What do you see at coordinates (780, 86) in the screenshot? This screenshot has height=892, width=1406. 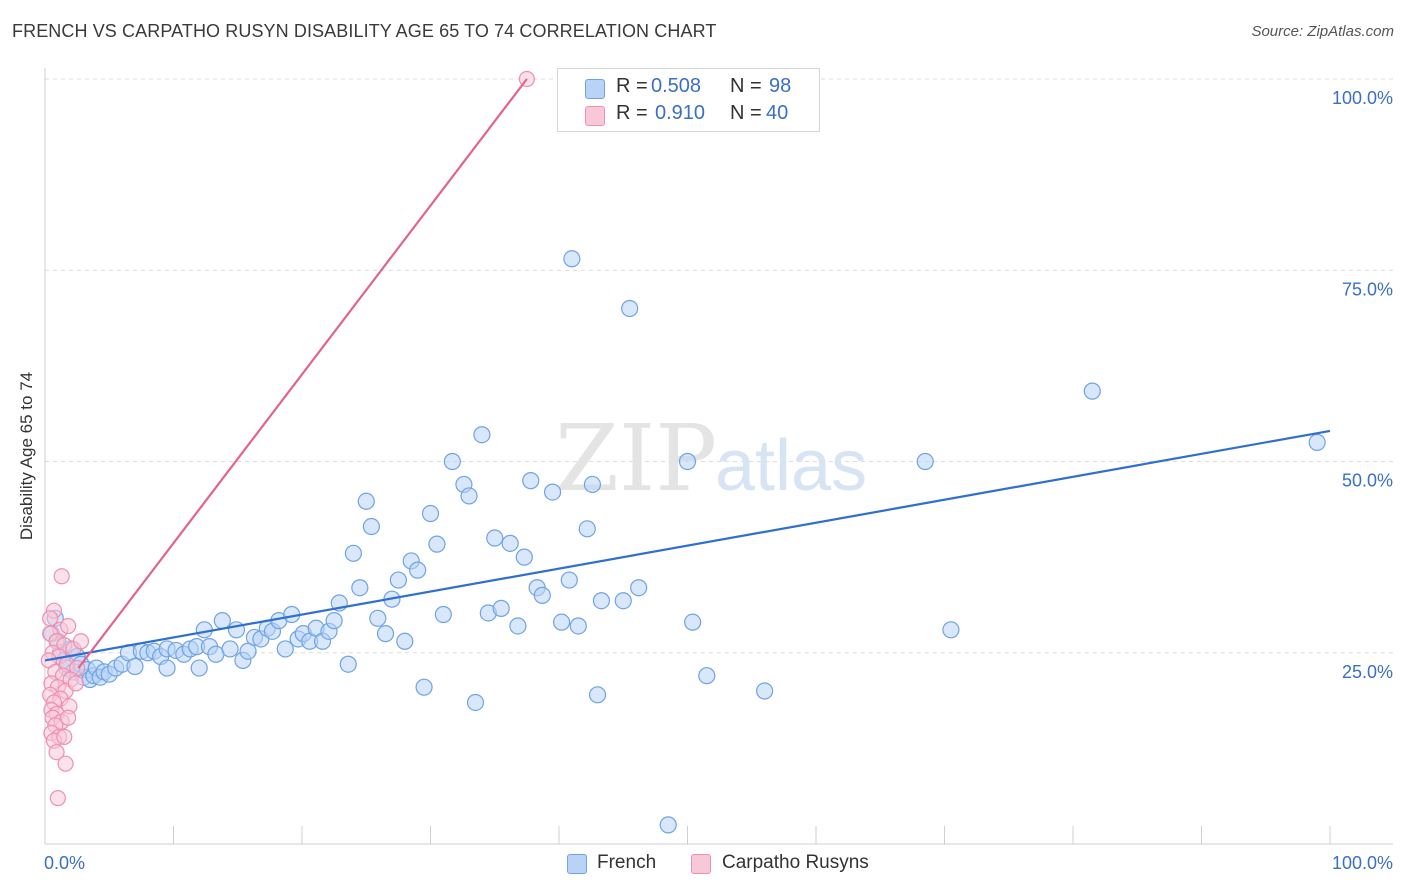 I see `legend-n-value: 98` at bounding box center [780, 86].